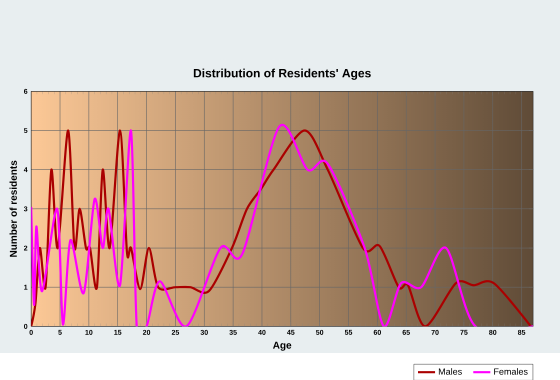 The height and width of the screenshot is (380, 560). Describe the element at coordinates (282, 74) in the screenshot. I see `chart-title: Distribution of Residents' Ages` at that location.